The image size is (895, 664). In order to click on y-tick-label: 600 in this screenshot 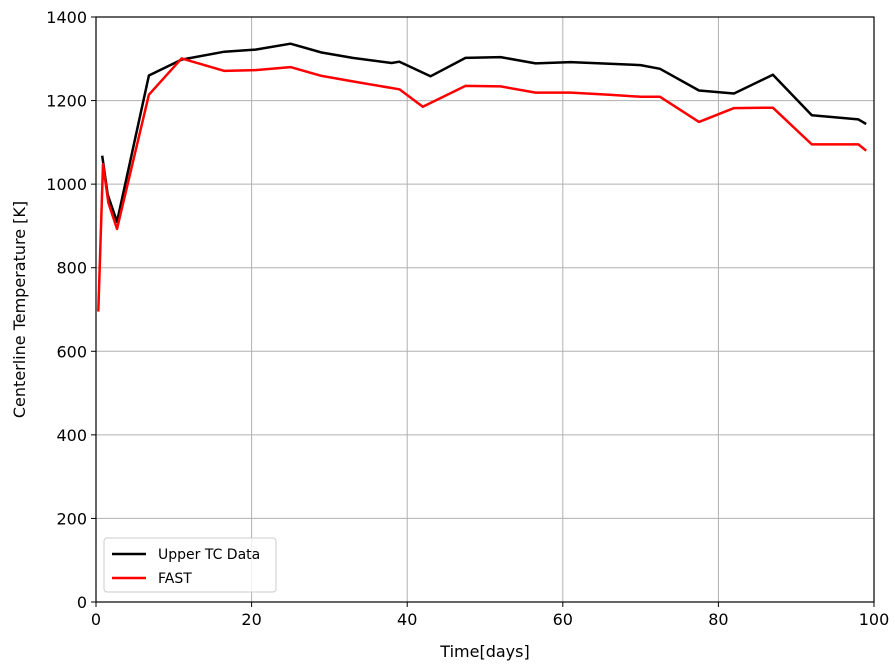, I will do `click(71, 351)`.